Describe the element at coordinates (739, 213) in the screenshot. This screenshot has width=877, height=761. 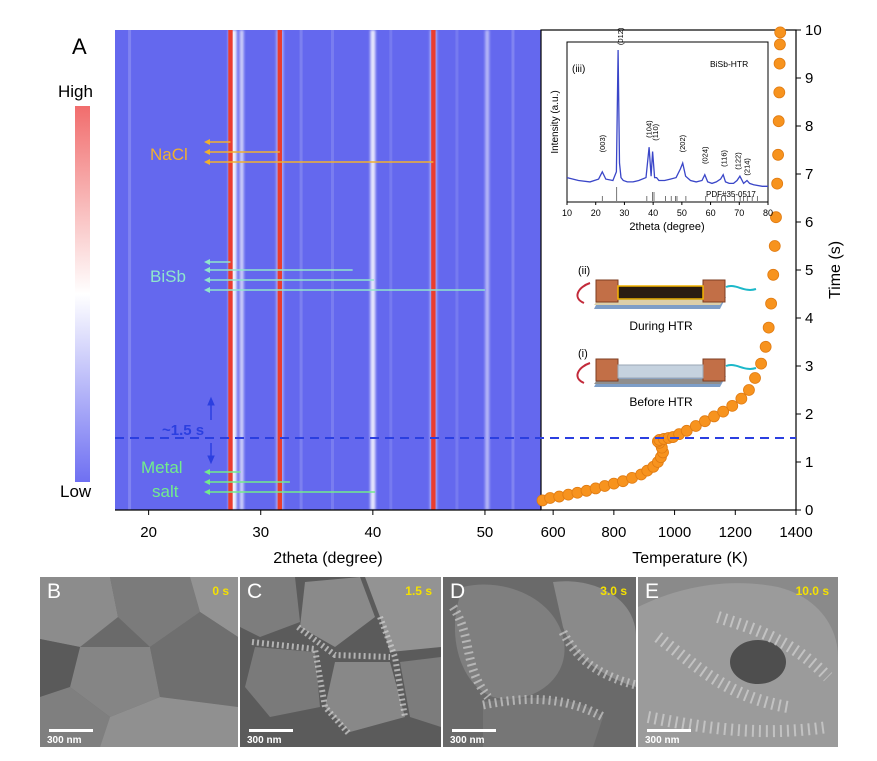
I see `xrd-x-tick-label: 70` at that location.